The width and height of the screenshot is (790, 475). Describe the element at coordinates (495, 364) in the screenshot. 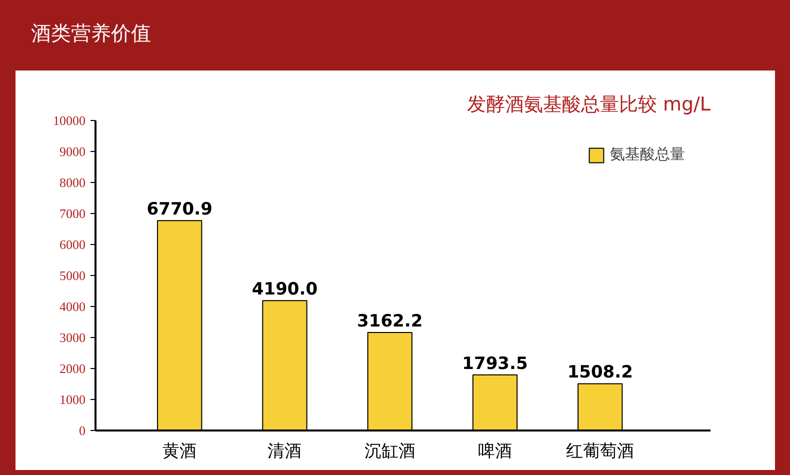

I see `data-label: 1793.5` at that location.